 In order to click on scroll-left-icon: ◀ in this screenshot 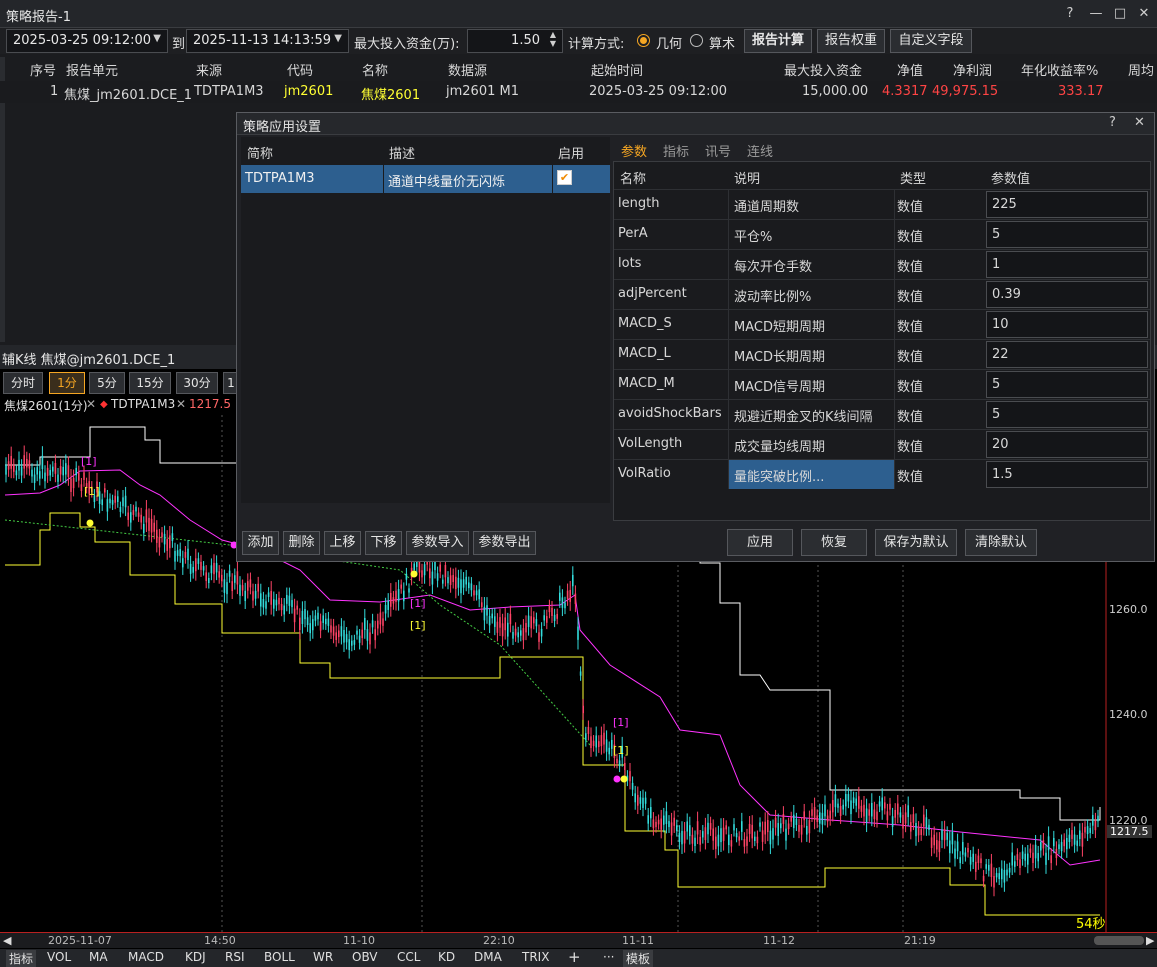, I will do `click(7, 940)`.